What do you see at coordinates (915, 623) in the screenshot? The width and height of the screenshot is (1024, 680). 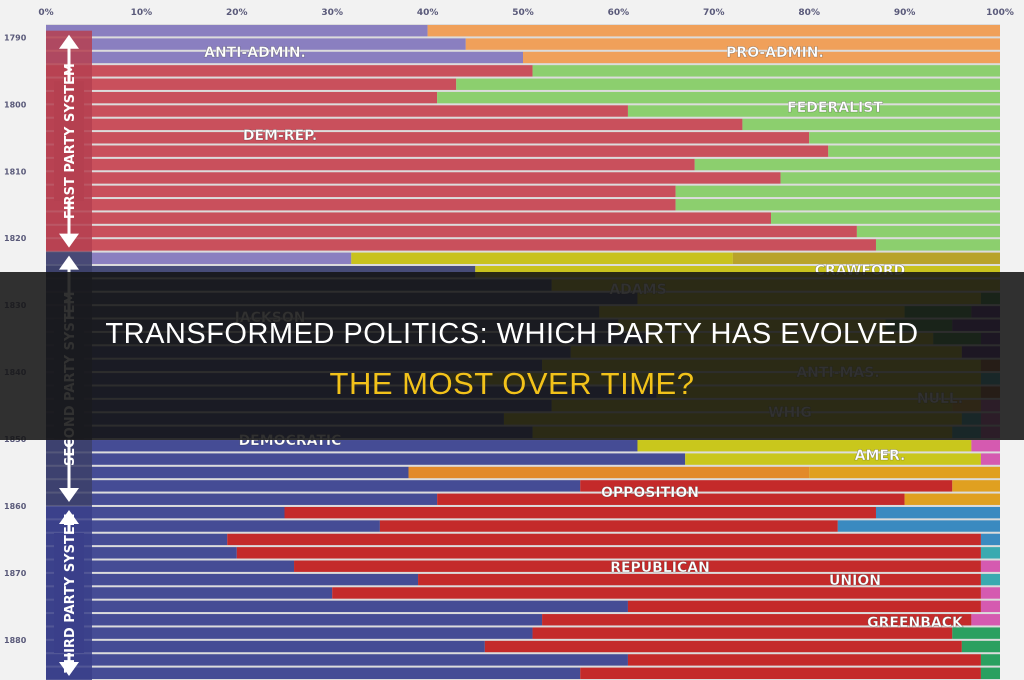 I see `party-label: GREENBACK` at bounding box center [915, 623].